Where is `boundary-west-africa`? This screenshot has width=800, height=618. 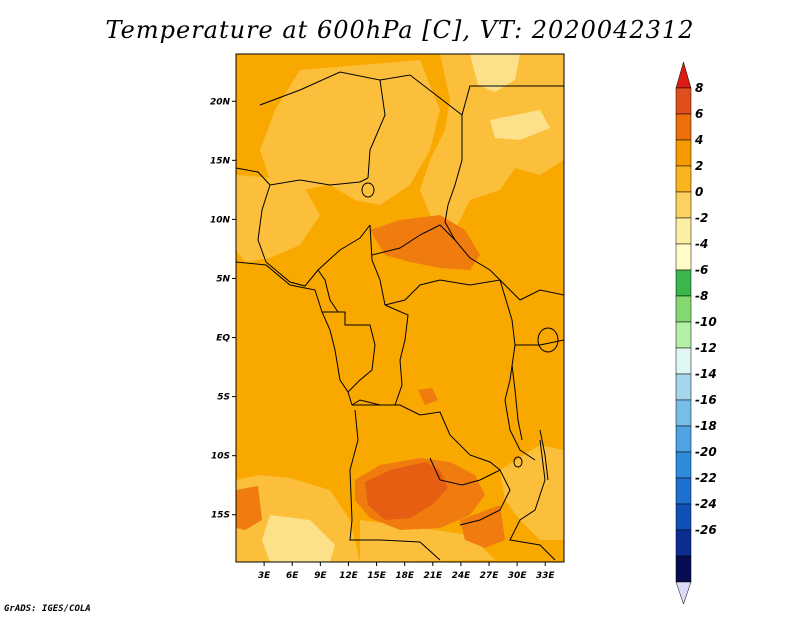
boundary-west-africa is located at coordinates (302, 176).